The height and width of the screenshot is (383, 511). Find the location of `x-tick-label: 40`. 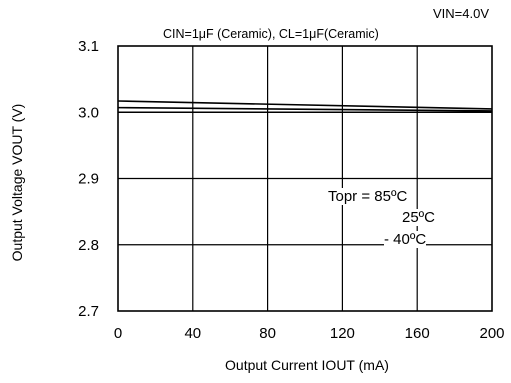

x-tick-label: 40 is located at coordinates (192, 333).